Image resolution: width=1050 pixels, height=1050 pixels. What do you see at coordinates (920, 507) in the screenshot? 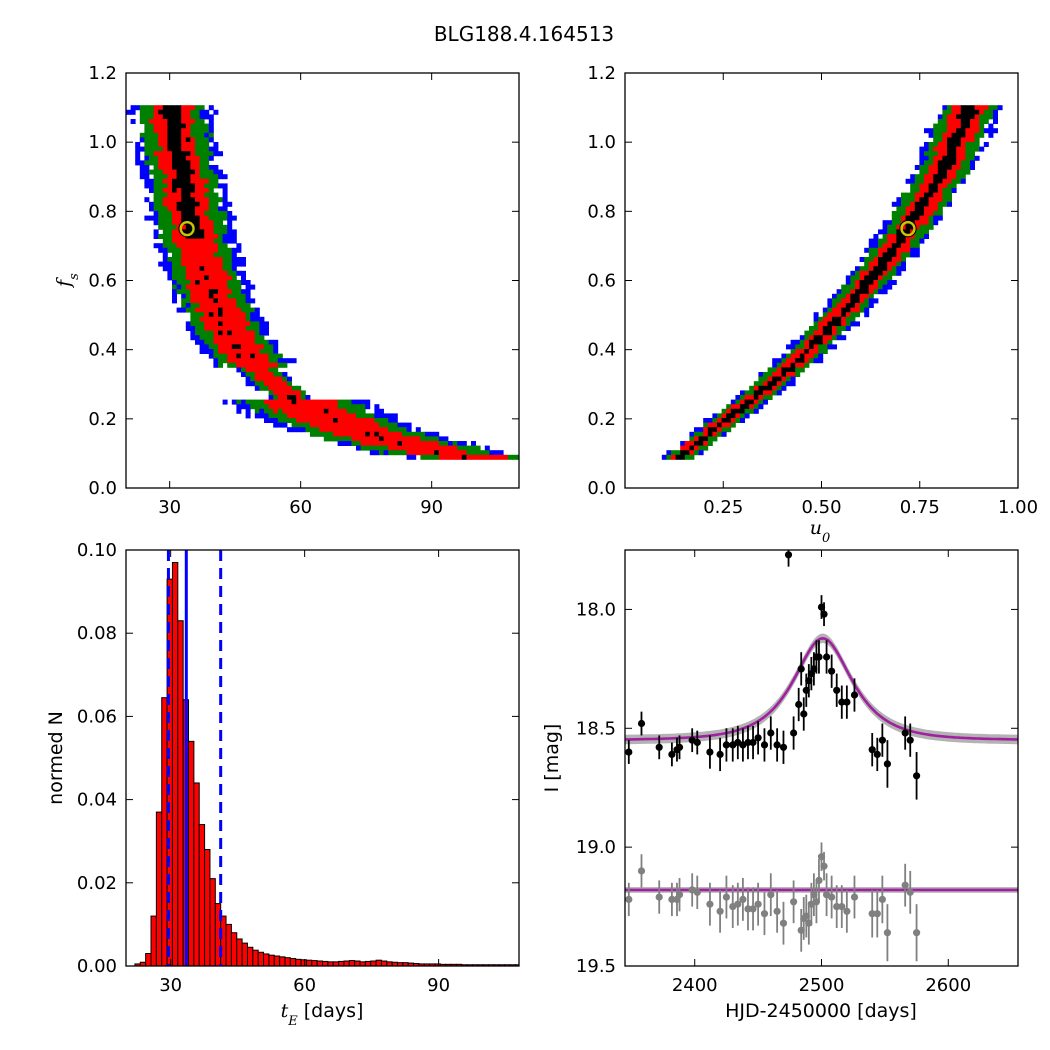
I see `x-tick-label: 0.75` at bounding box center [920, 507].